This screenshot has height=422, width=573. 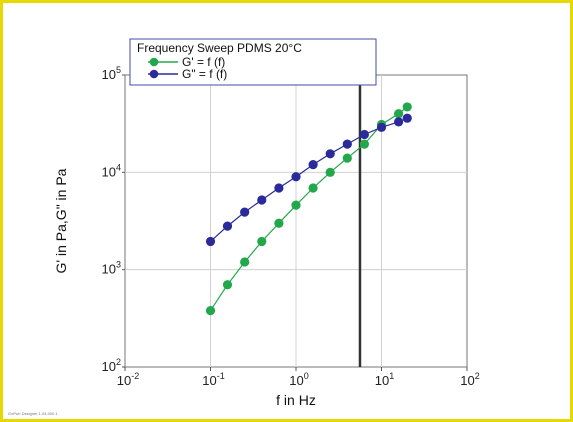 I want to click on x-tick-label: 10¹, so click(x=384, y=379).